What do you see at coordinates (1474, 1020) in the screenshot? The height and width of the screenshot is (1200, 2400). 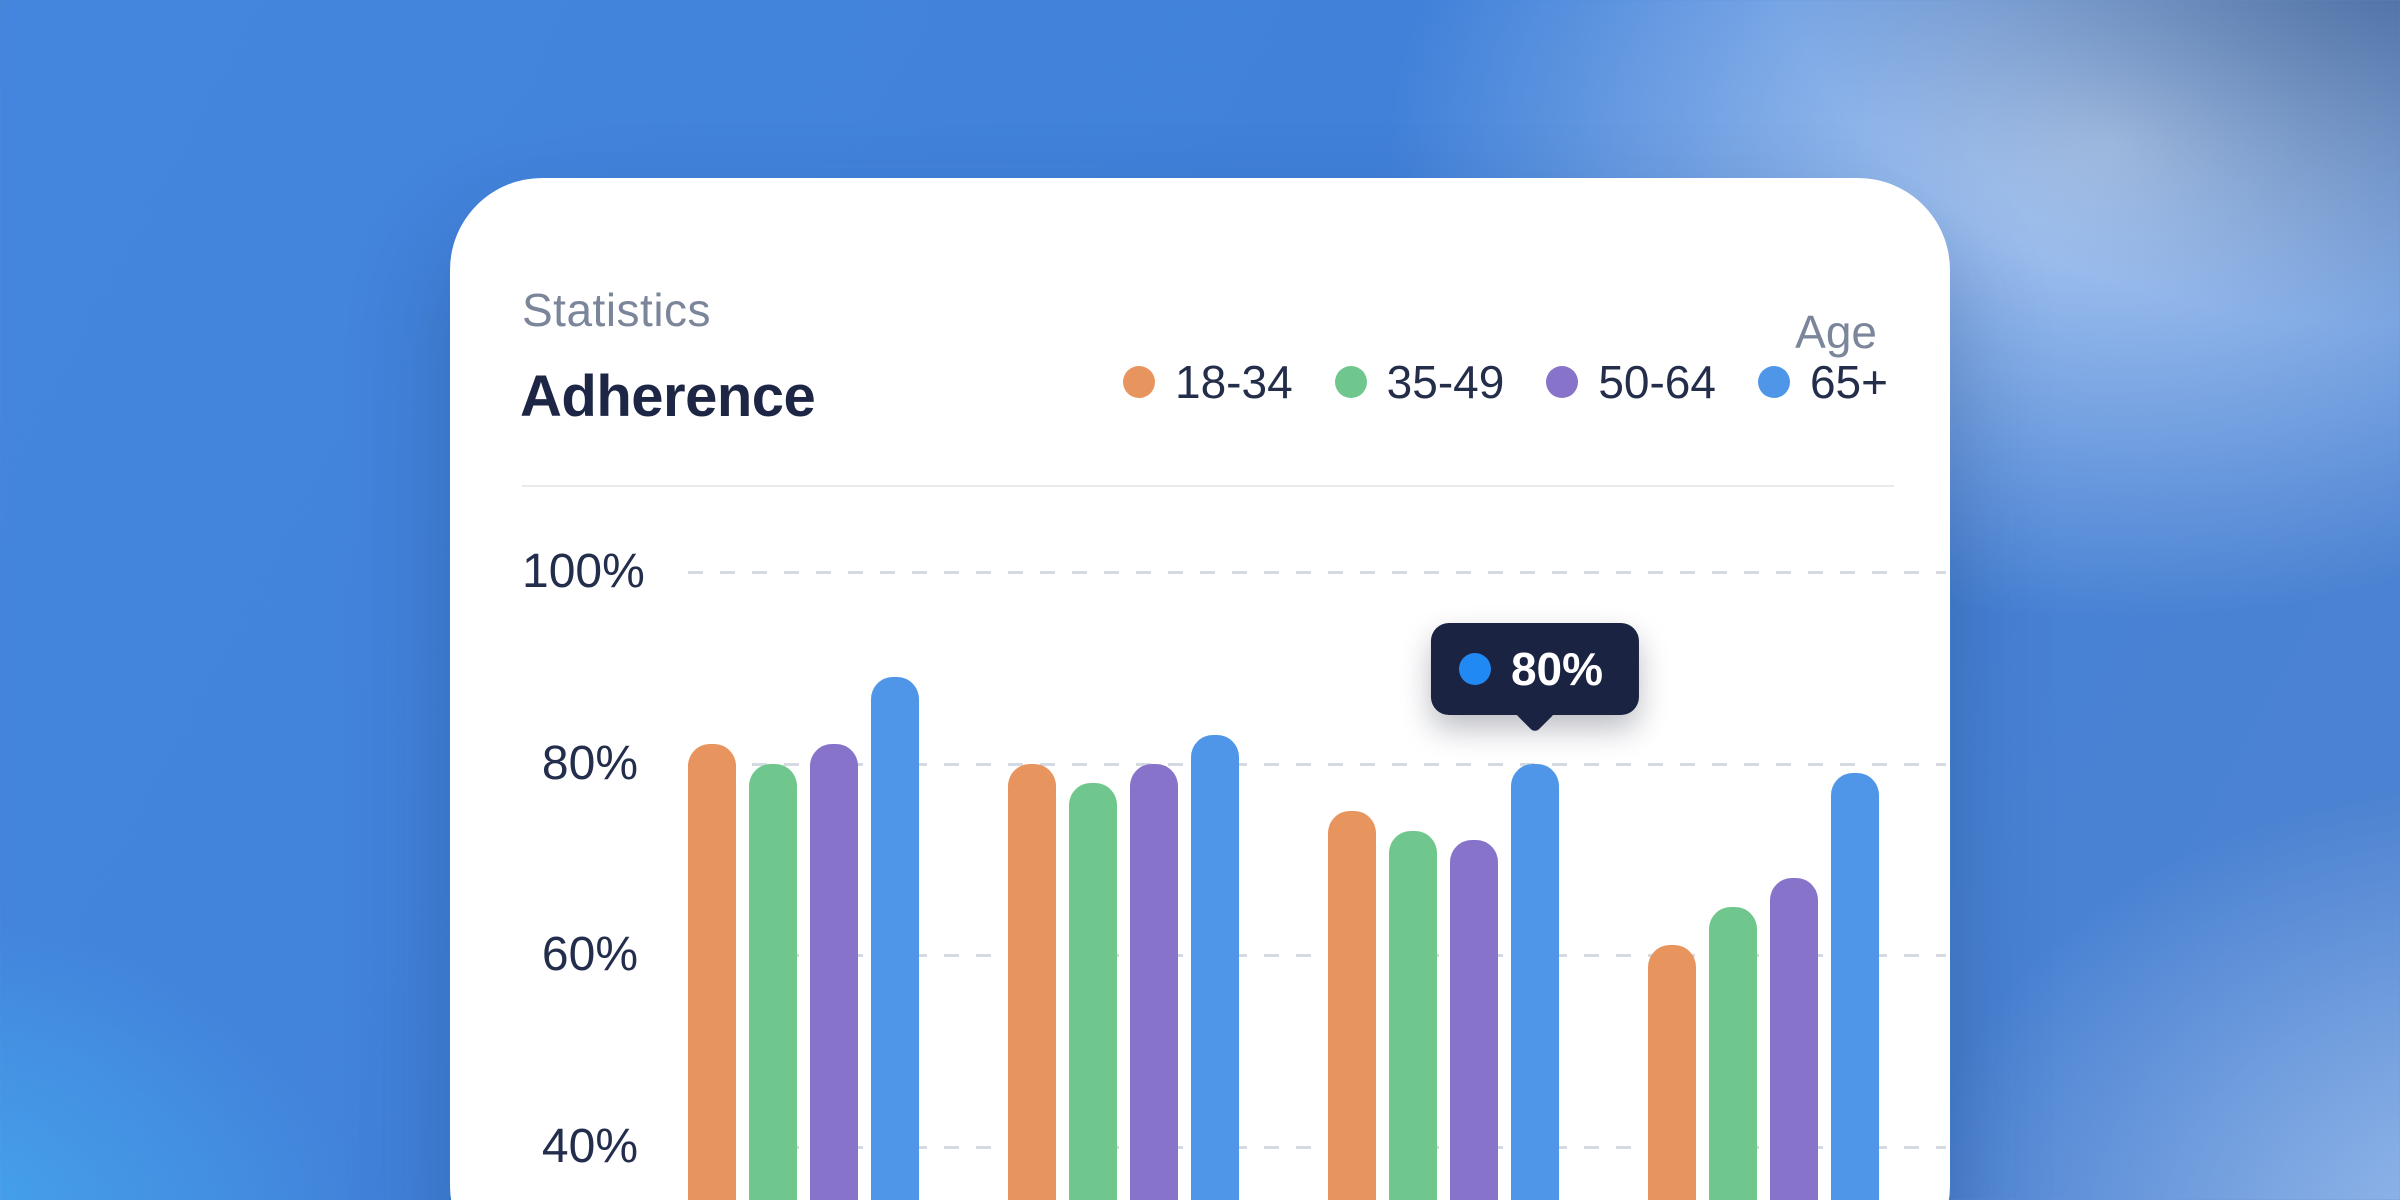 I see `bar-50-64-group3` at bounding box center [1474, 1020].